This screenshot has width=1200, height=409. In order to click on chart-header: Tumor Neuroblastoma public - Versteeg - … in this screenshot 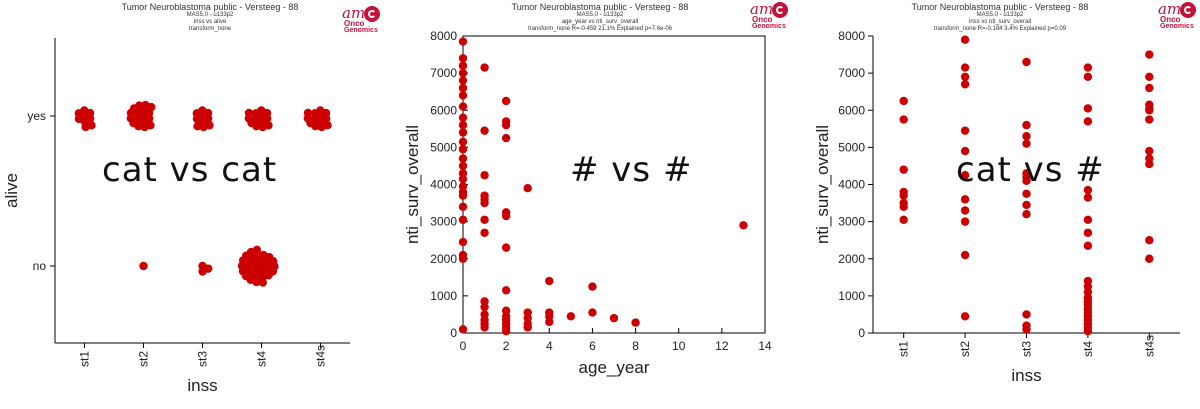, I will do `click(1000, 17)`.